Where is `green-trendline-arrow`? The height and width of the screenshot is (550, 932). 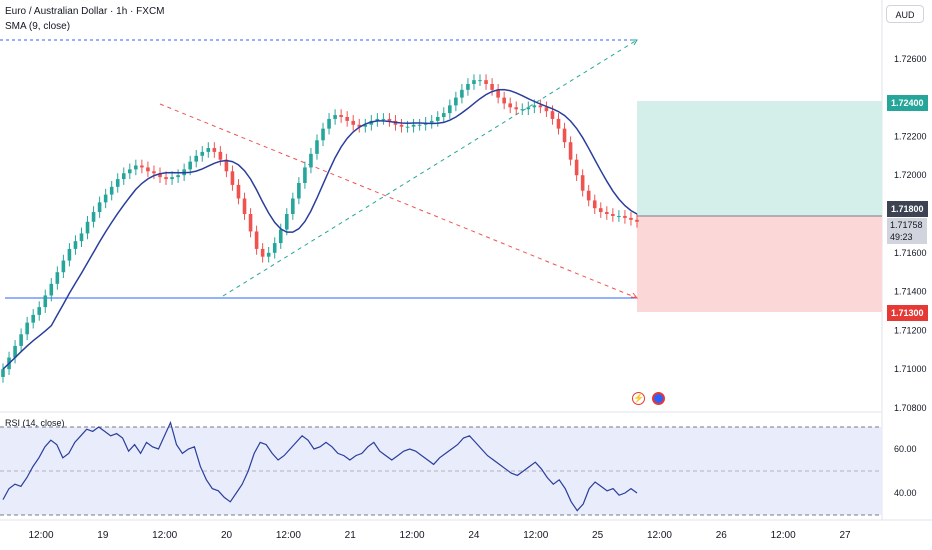
green-trendline-arrow is located at coordinates (634, 42).